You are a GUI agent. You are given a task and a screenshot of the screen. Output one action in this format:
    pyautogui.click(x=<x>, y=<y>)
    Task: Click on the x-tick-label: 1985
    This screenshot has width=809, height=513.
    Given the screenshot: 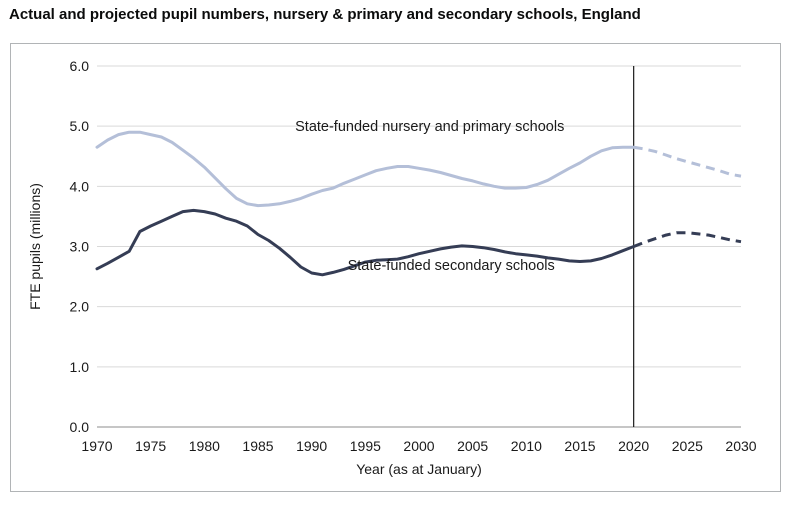 What is the action you would take?
    pyautogui.click(x=257, y=446)
    